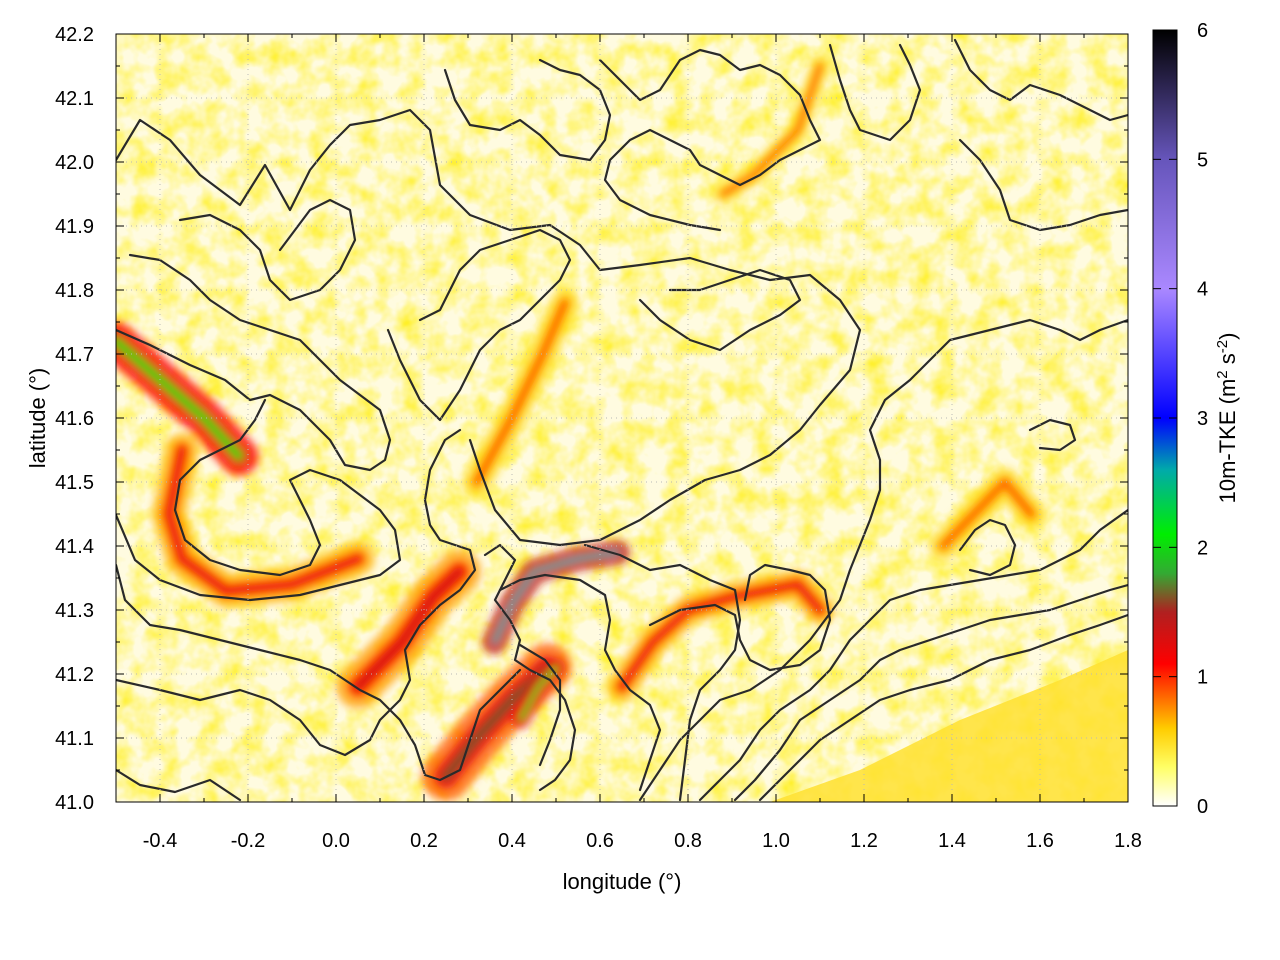 This screenshot has width=1280, height=960. What do you see at coordinates (1222, 374) in the screenshot?
I see `colorbar-label-exp1: 2` at bounding box center [1222, 374].